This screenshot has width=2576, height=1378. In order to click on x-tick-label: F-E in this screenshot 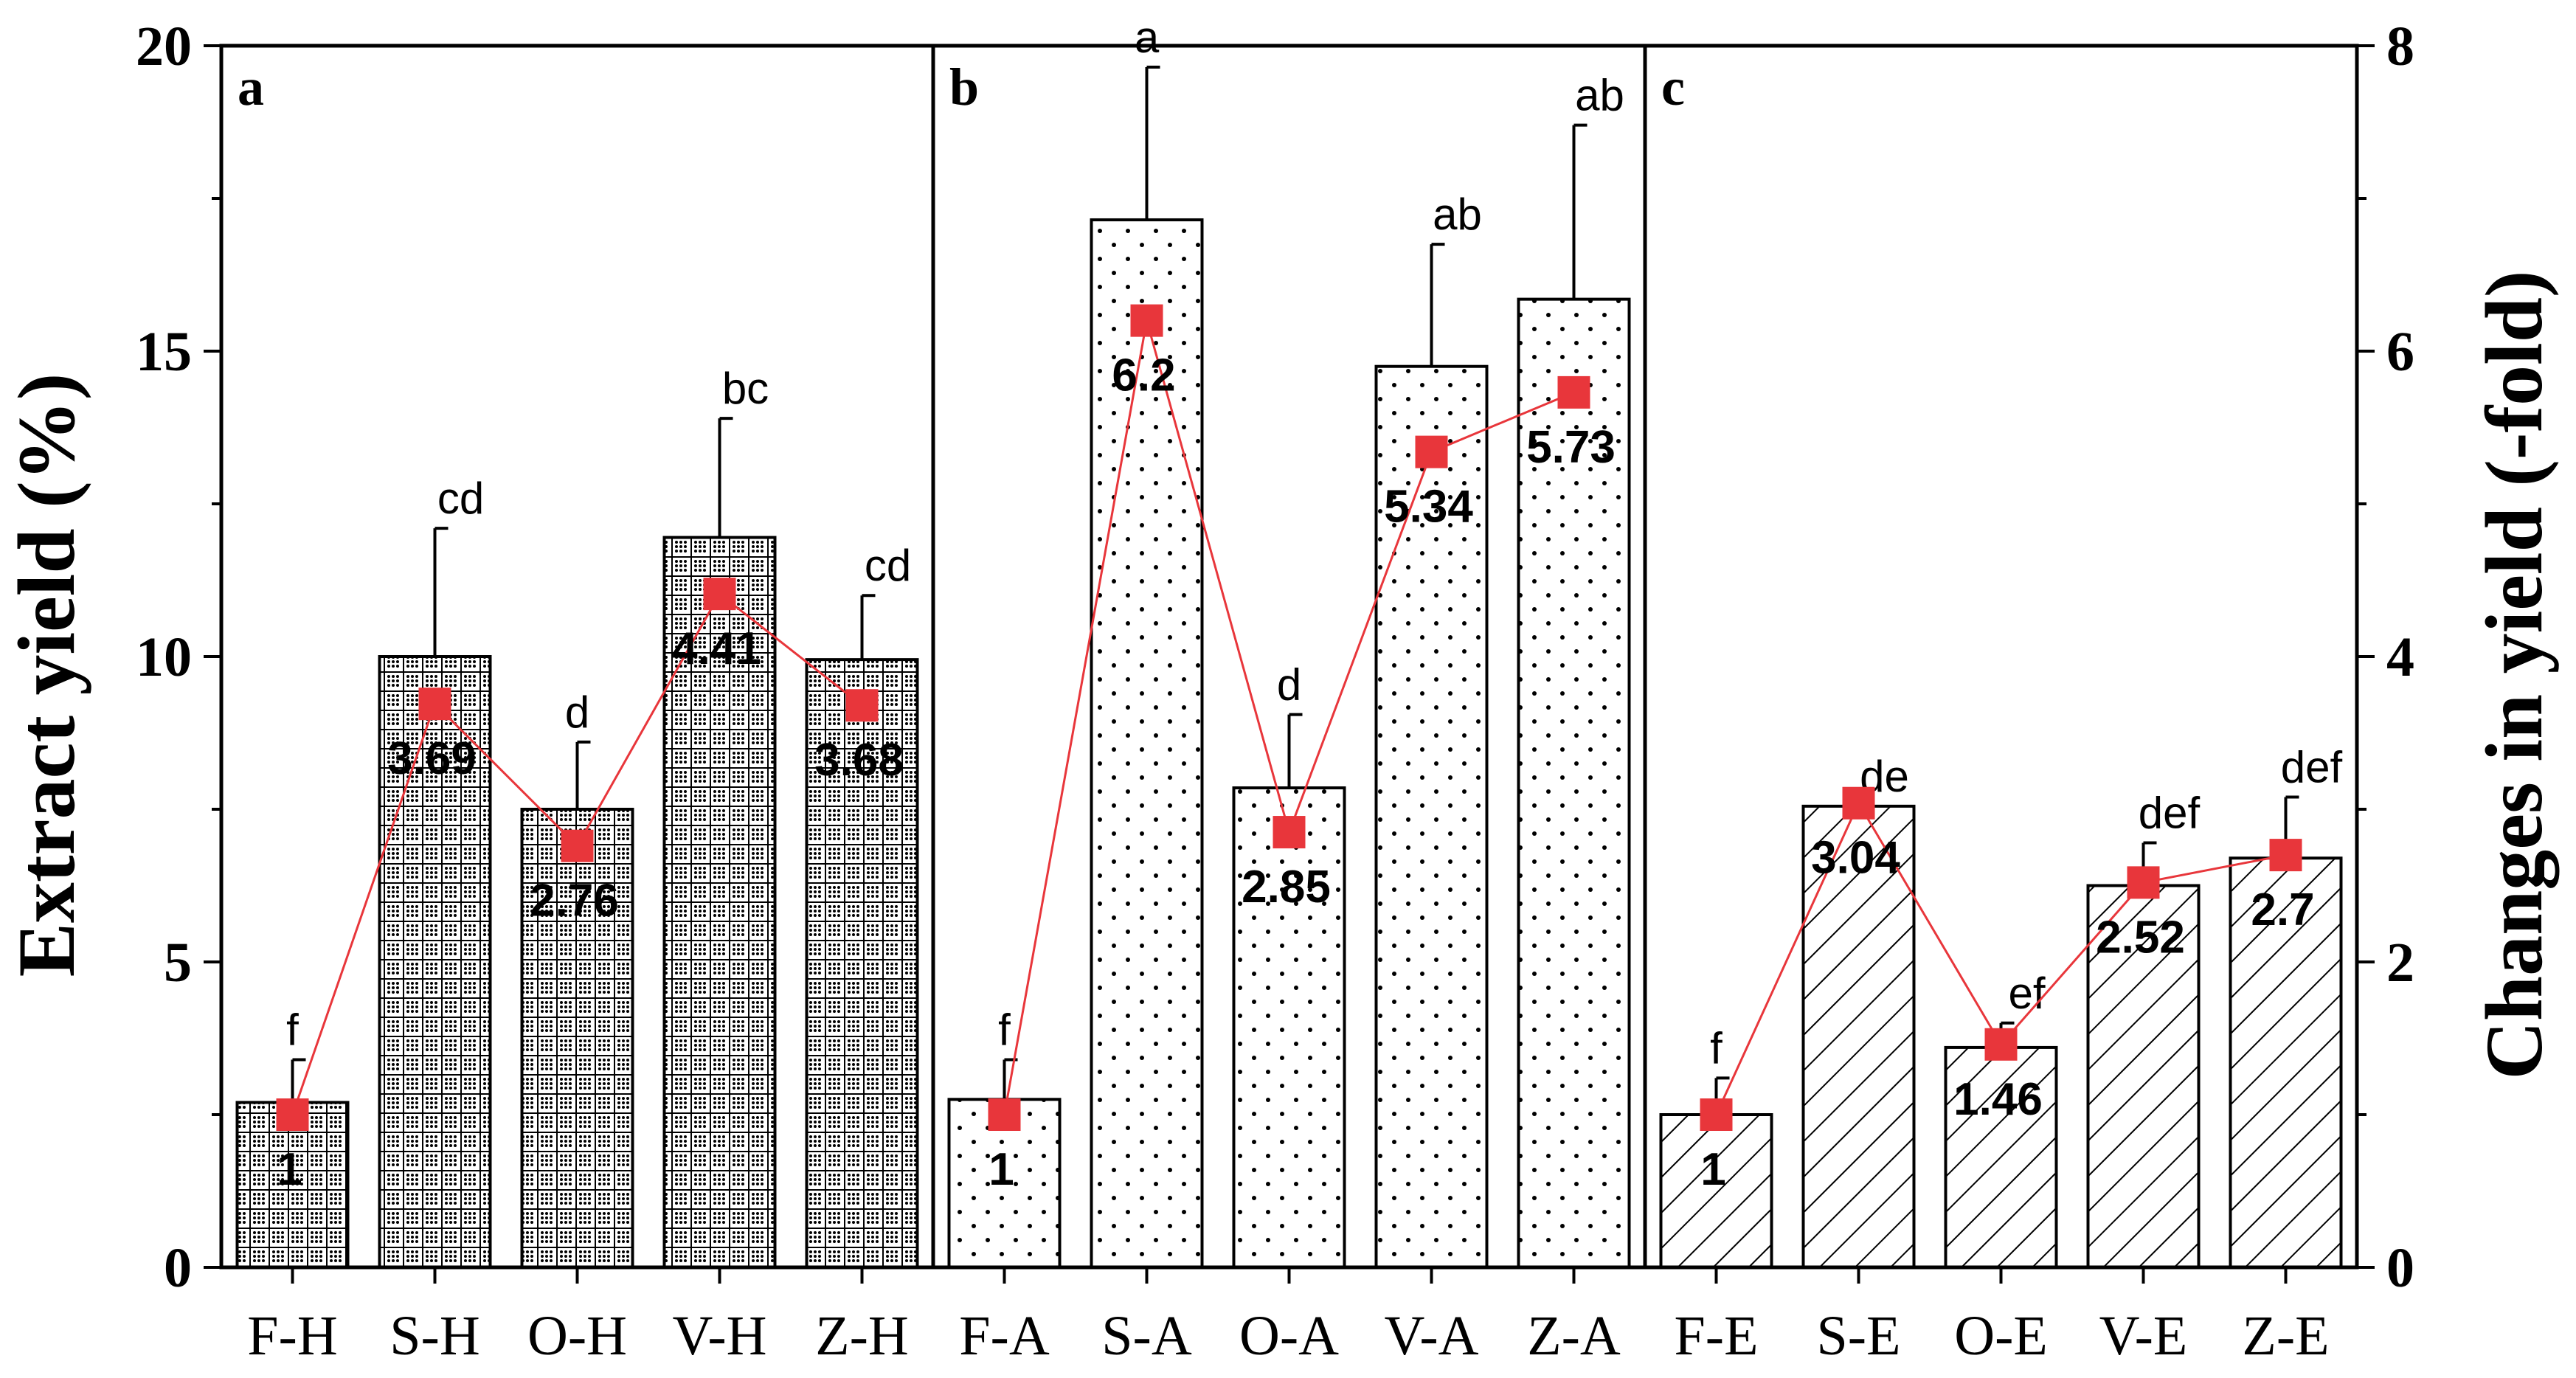, I will do `click(1717, 1336)`.